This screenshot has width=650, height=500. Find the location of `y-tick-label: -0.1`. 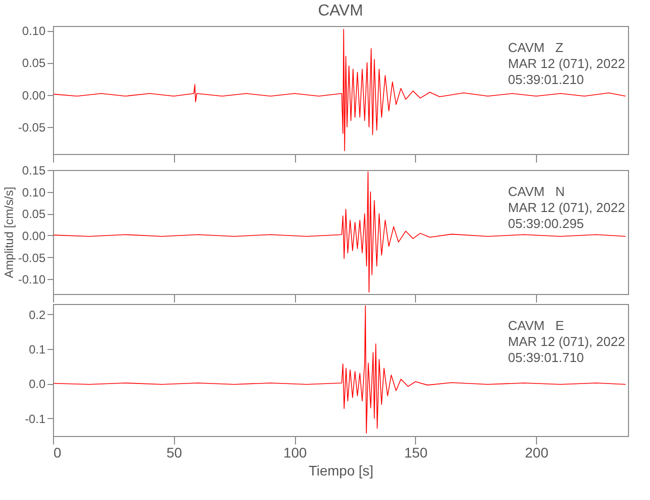

y-tick-label: -0.1 is located at coordinates (35, 419).